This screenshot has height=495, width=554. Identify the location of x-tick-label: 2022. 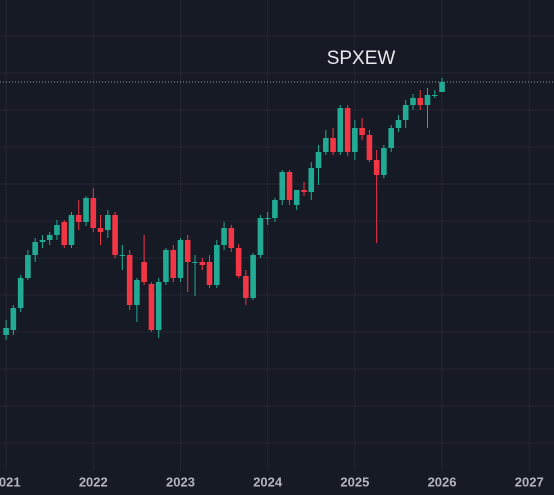
(93, 481).